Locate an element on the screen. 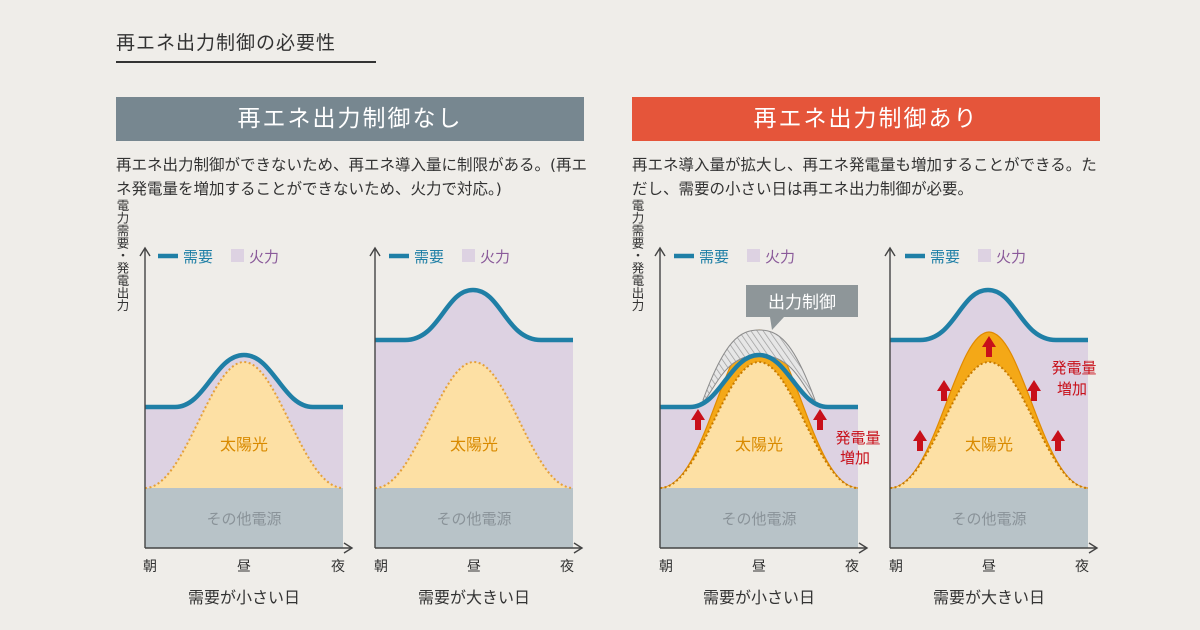 The height and width of the screenshot is (630, 1200). chart-2: 需要 火力 太陽光 その他電源 朝 昼 夜 需要が大きい日 is located at coordinates (476, 426).